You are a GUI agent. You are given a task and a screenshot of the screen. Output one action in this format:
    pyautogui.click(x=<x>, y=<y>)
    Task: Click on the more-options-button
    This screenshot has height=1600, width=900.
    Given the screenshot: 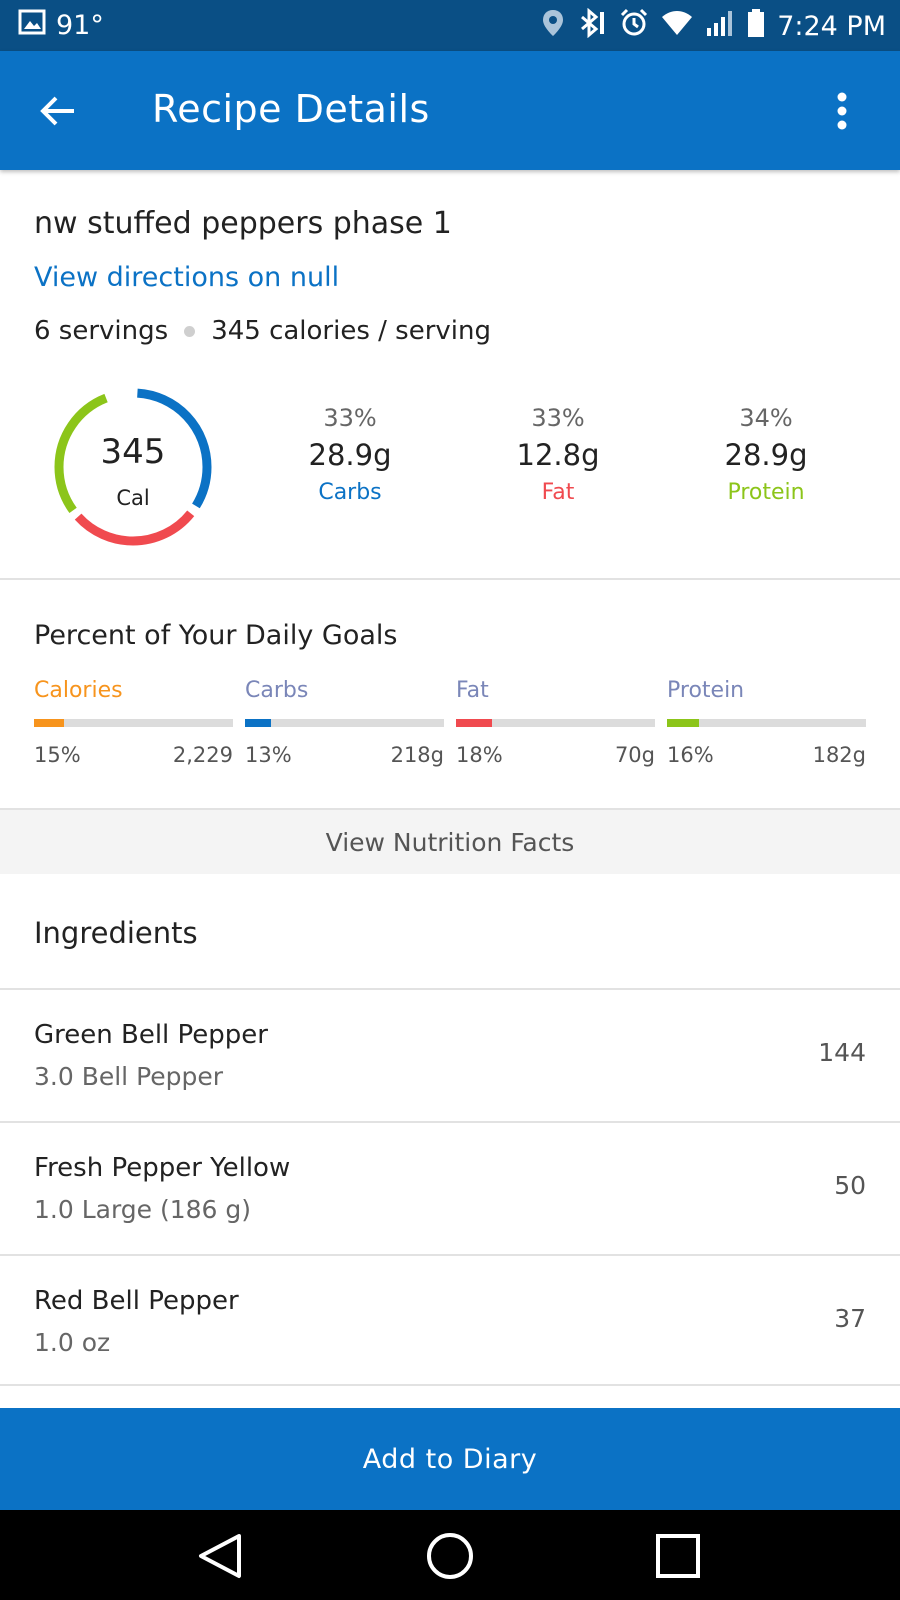 What is the action you would take?
    pyautogui.click(x=842, y=111)
    